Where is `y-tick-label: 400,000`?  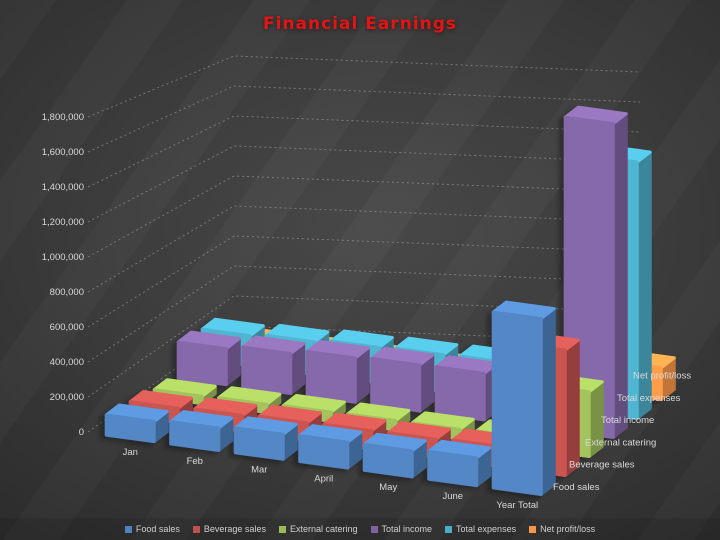
y-tick-label: 400,000 is located at coordinates (67, 362).